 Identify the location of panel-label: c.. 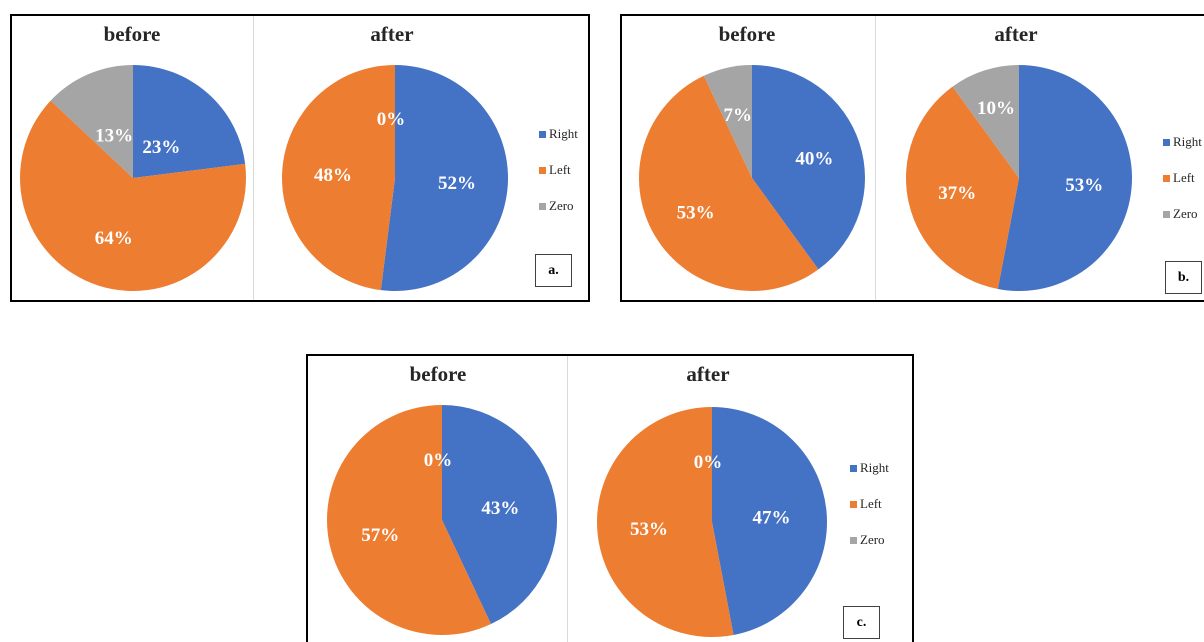
(861, 622).